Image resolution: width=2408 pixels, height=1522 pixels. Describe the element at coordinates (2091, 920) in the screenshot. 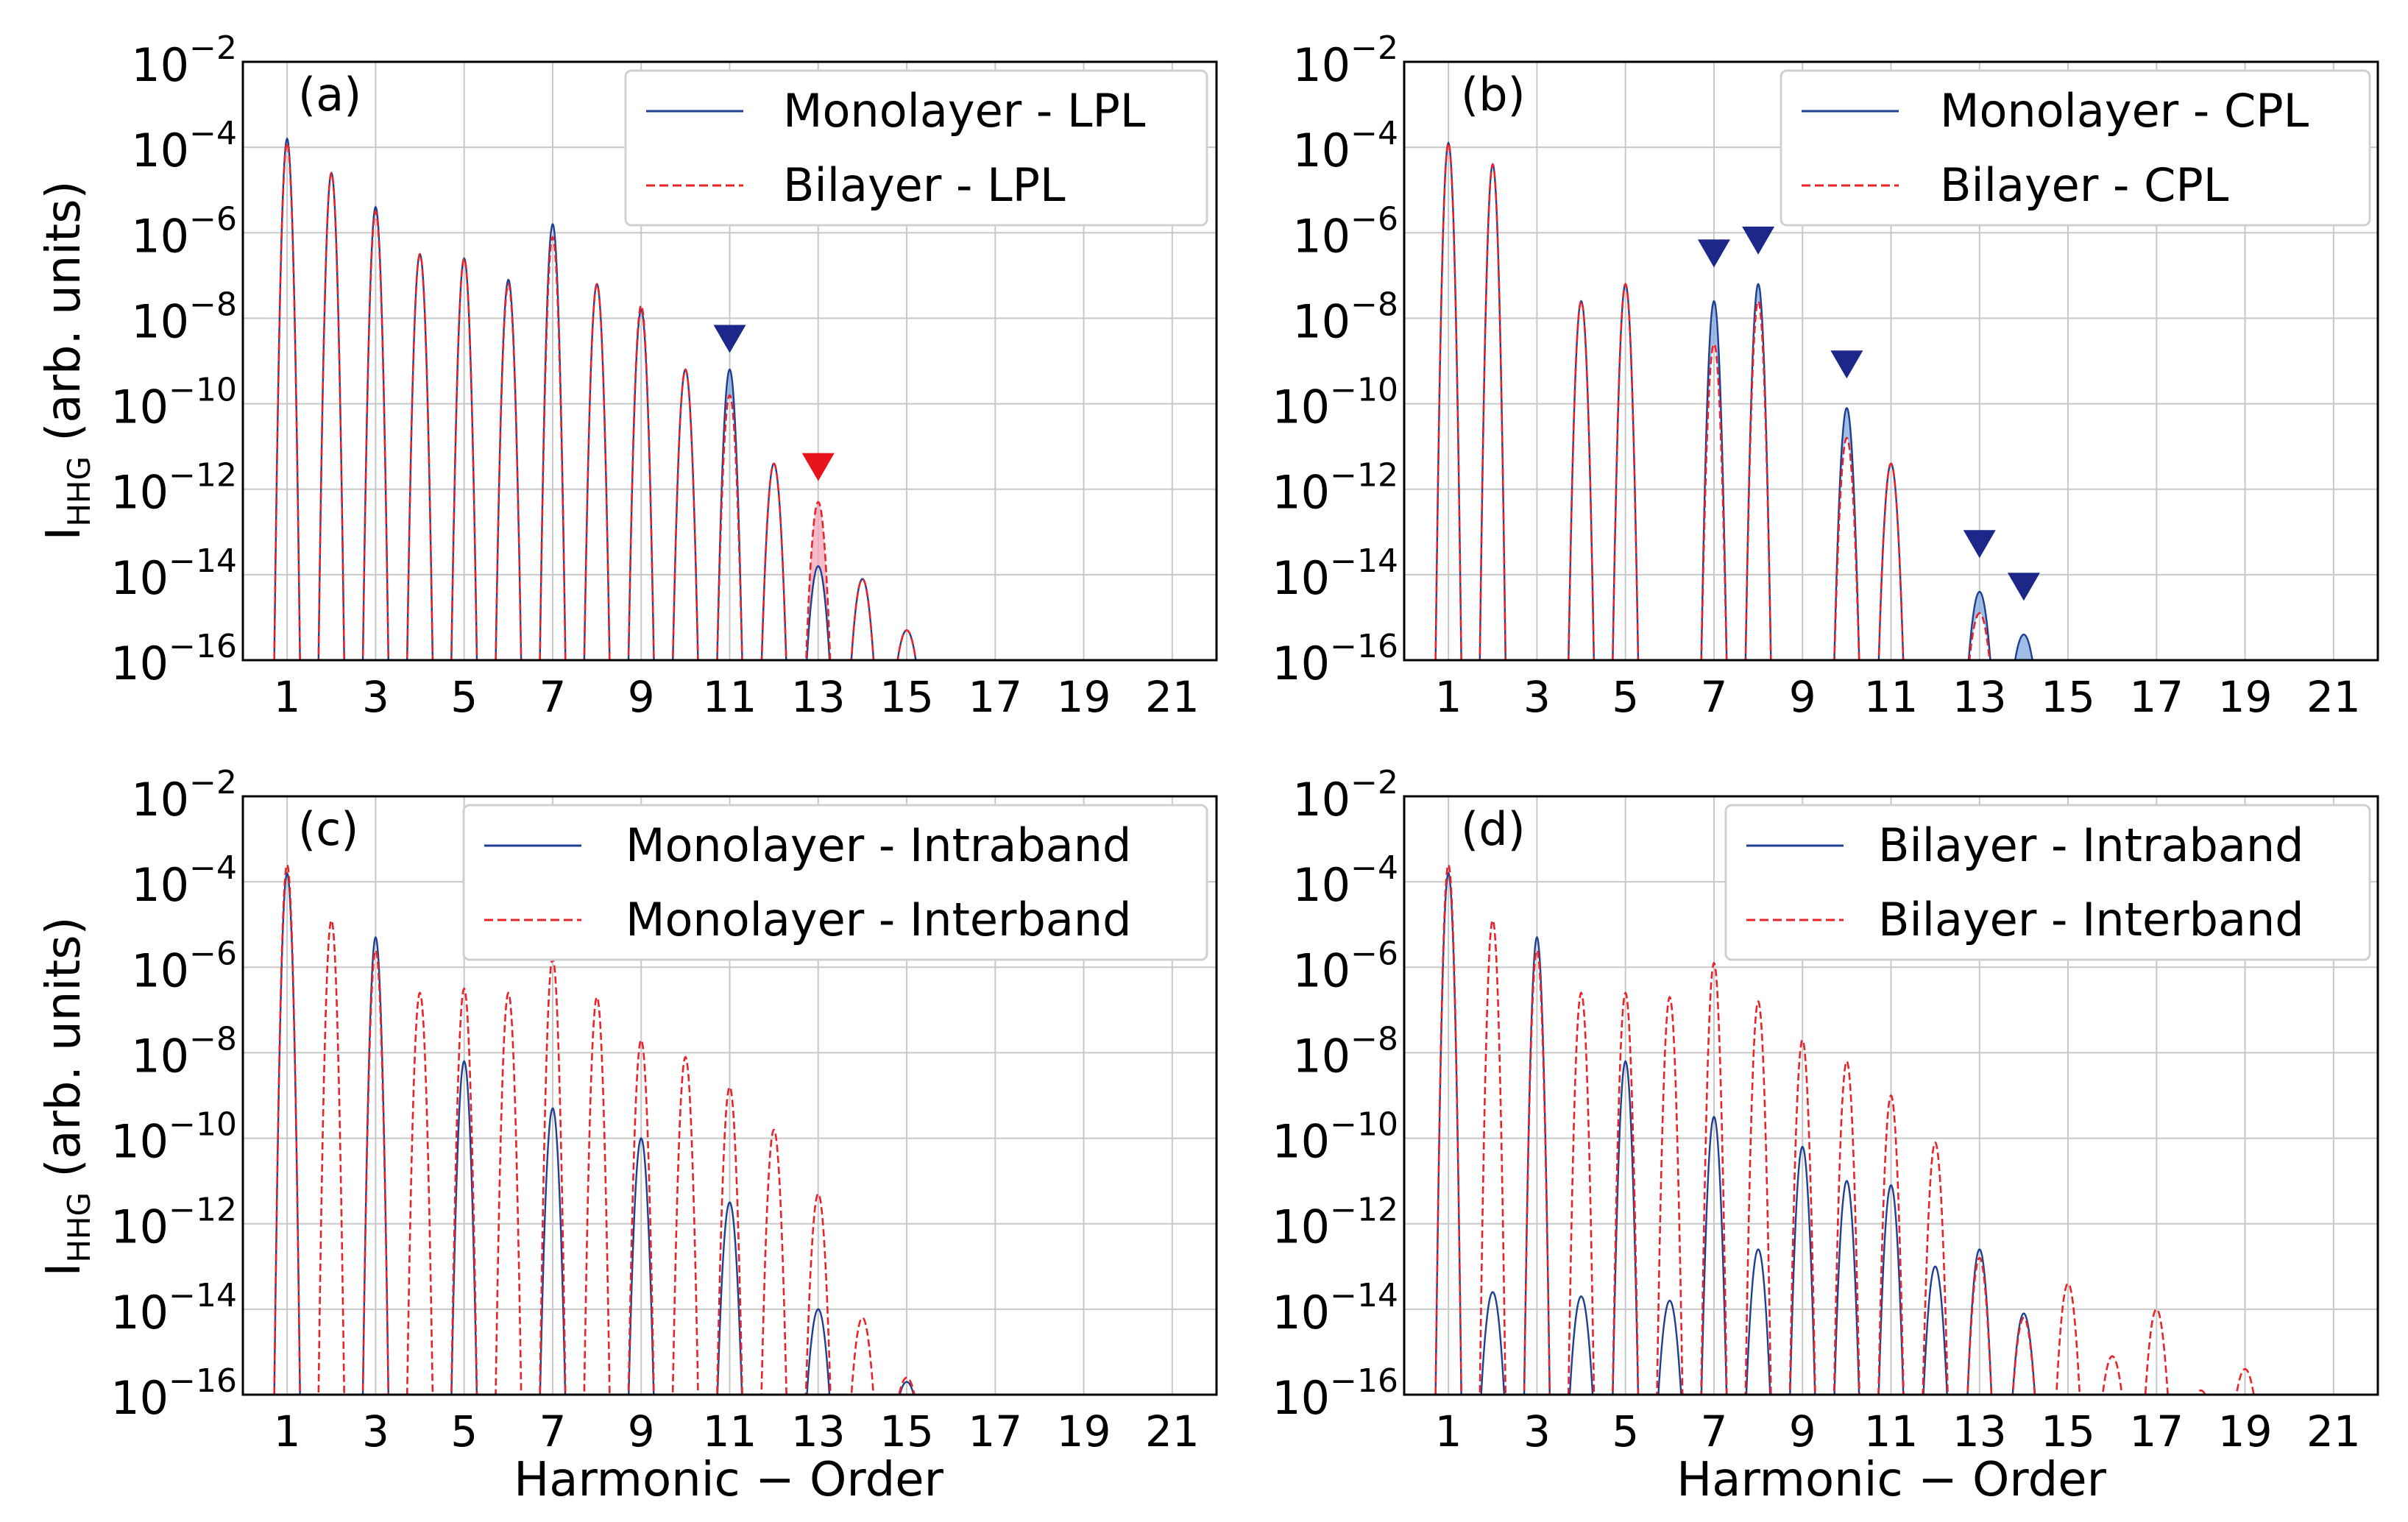

I see `legend-label-d-inter: Bilayer - Interband` at that location.